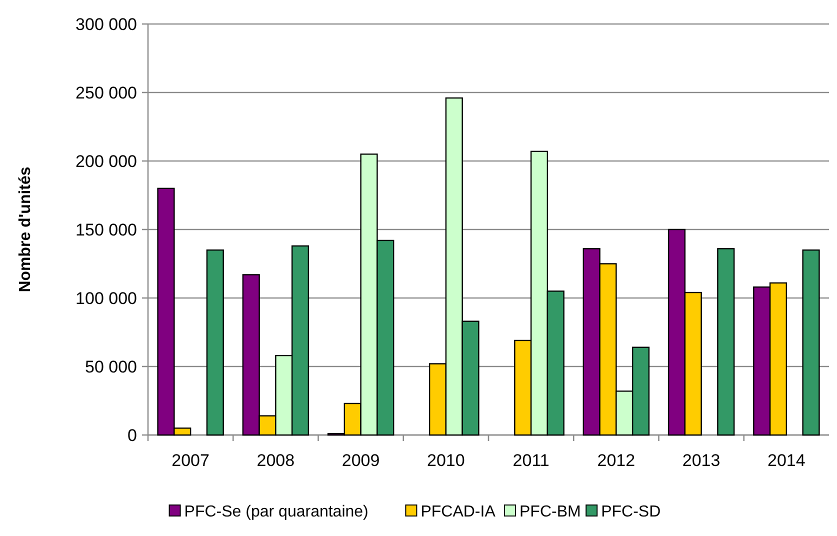 The width and height of the screenshot is (837, 536). Describe the element at coordinates (111, 366) in the screenshot. I see `y-tick-label: 50 000` at that location.